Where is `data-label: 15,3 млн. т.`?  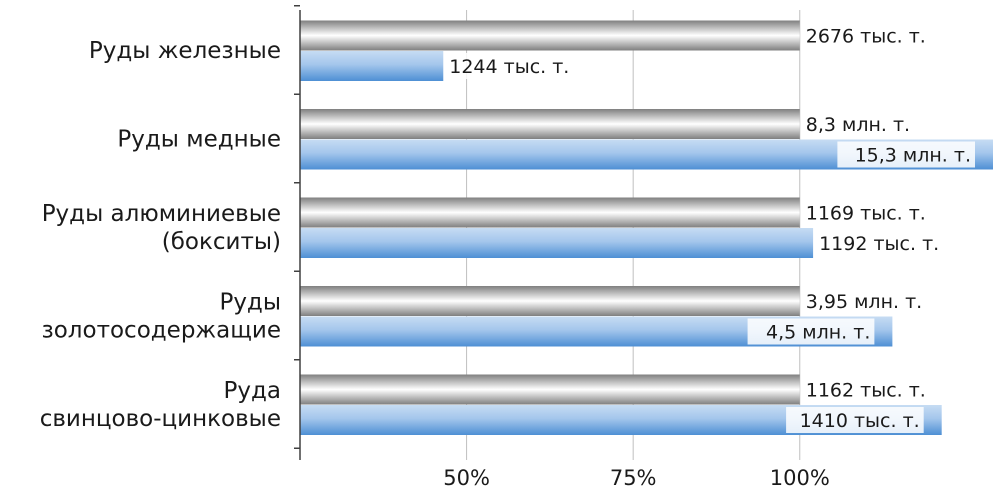
data-label: 15,3 млн. т. is located at coordinates (913, 156).